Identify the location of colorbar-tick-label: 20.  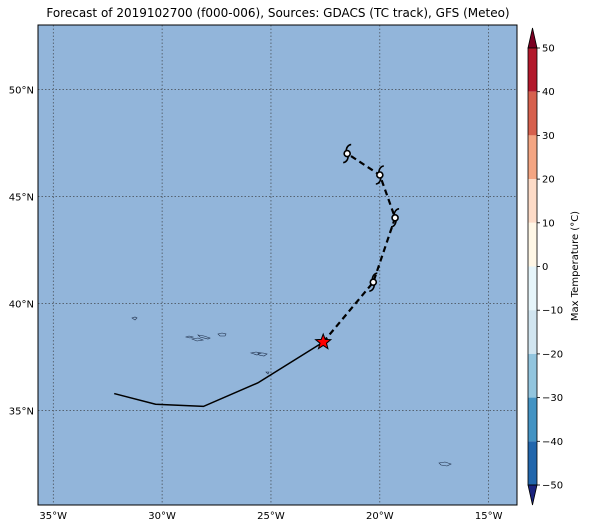
(548, 180).